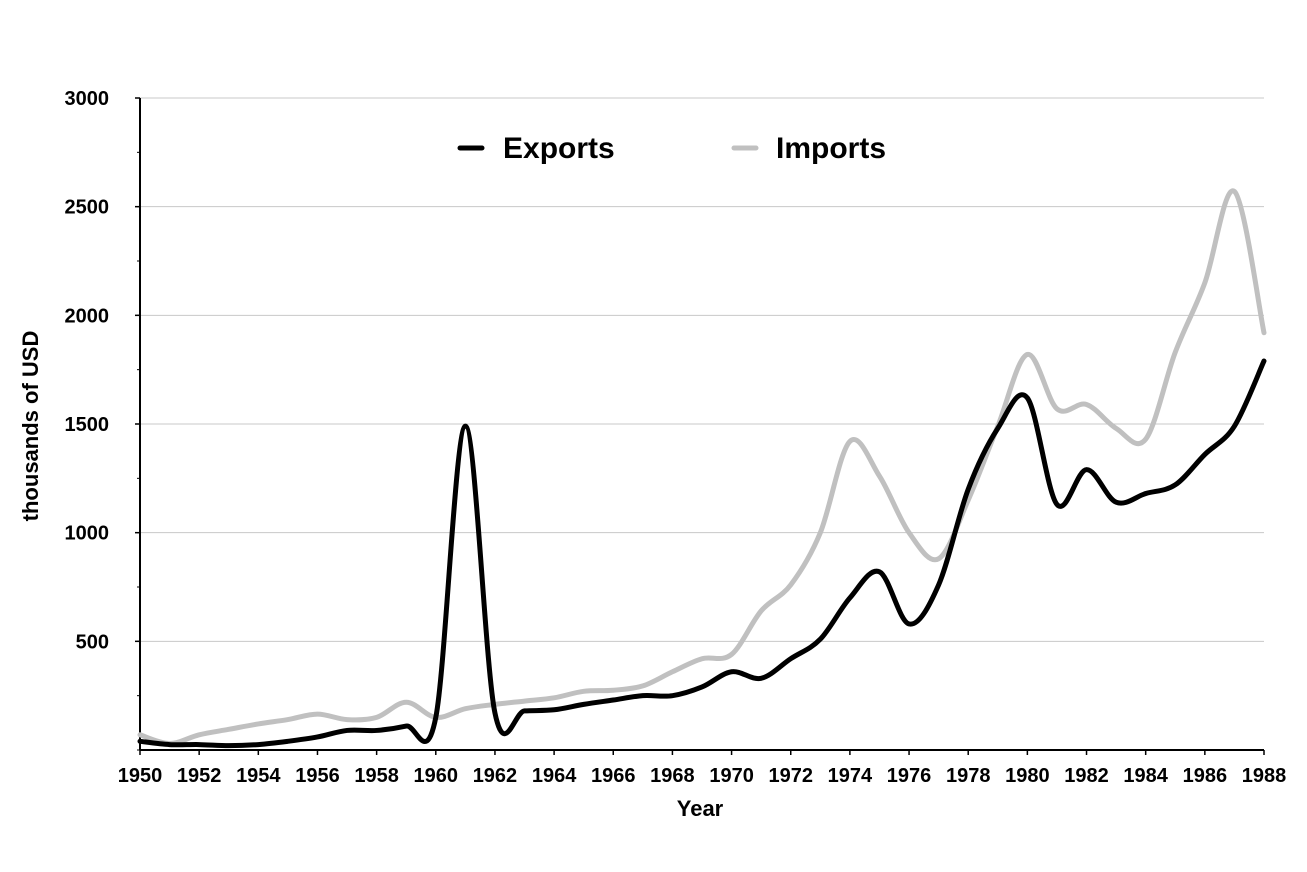 This screenshot has width=1307, height=872. Describe the element at coordinates (613, 776) in the screenshot. I see `x-tick-label: 1966` at that location.